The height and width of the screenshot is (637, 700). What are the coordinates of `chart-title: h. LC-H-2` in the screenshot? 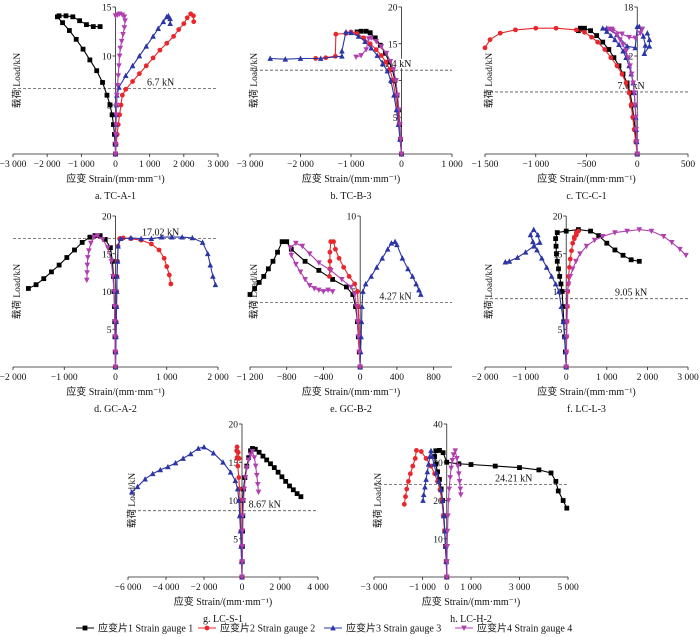 It's located at (471, 619).